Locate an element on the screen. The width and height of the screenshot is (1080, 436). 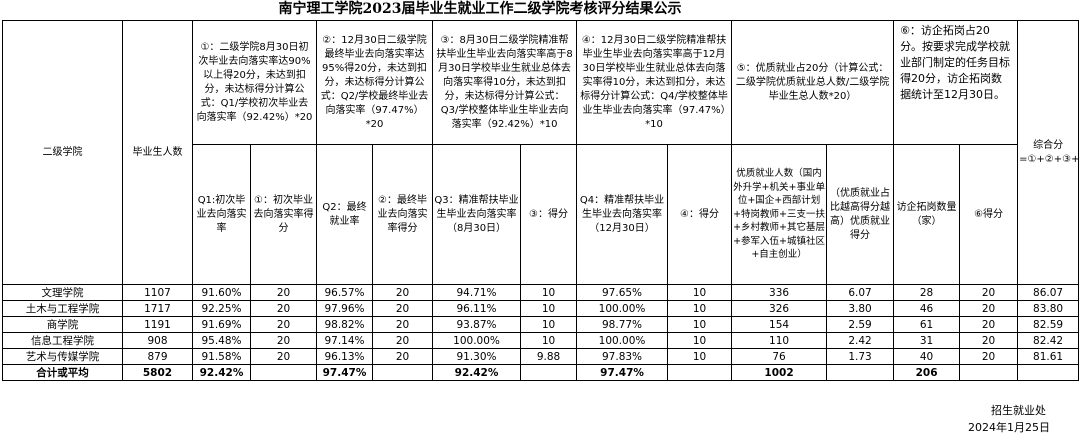
header-s2: ②：最终毕业去向落实率得分 is located at coordinates (402, 214).